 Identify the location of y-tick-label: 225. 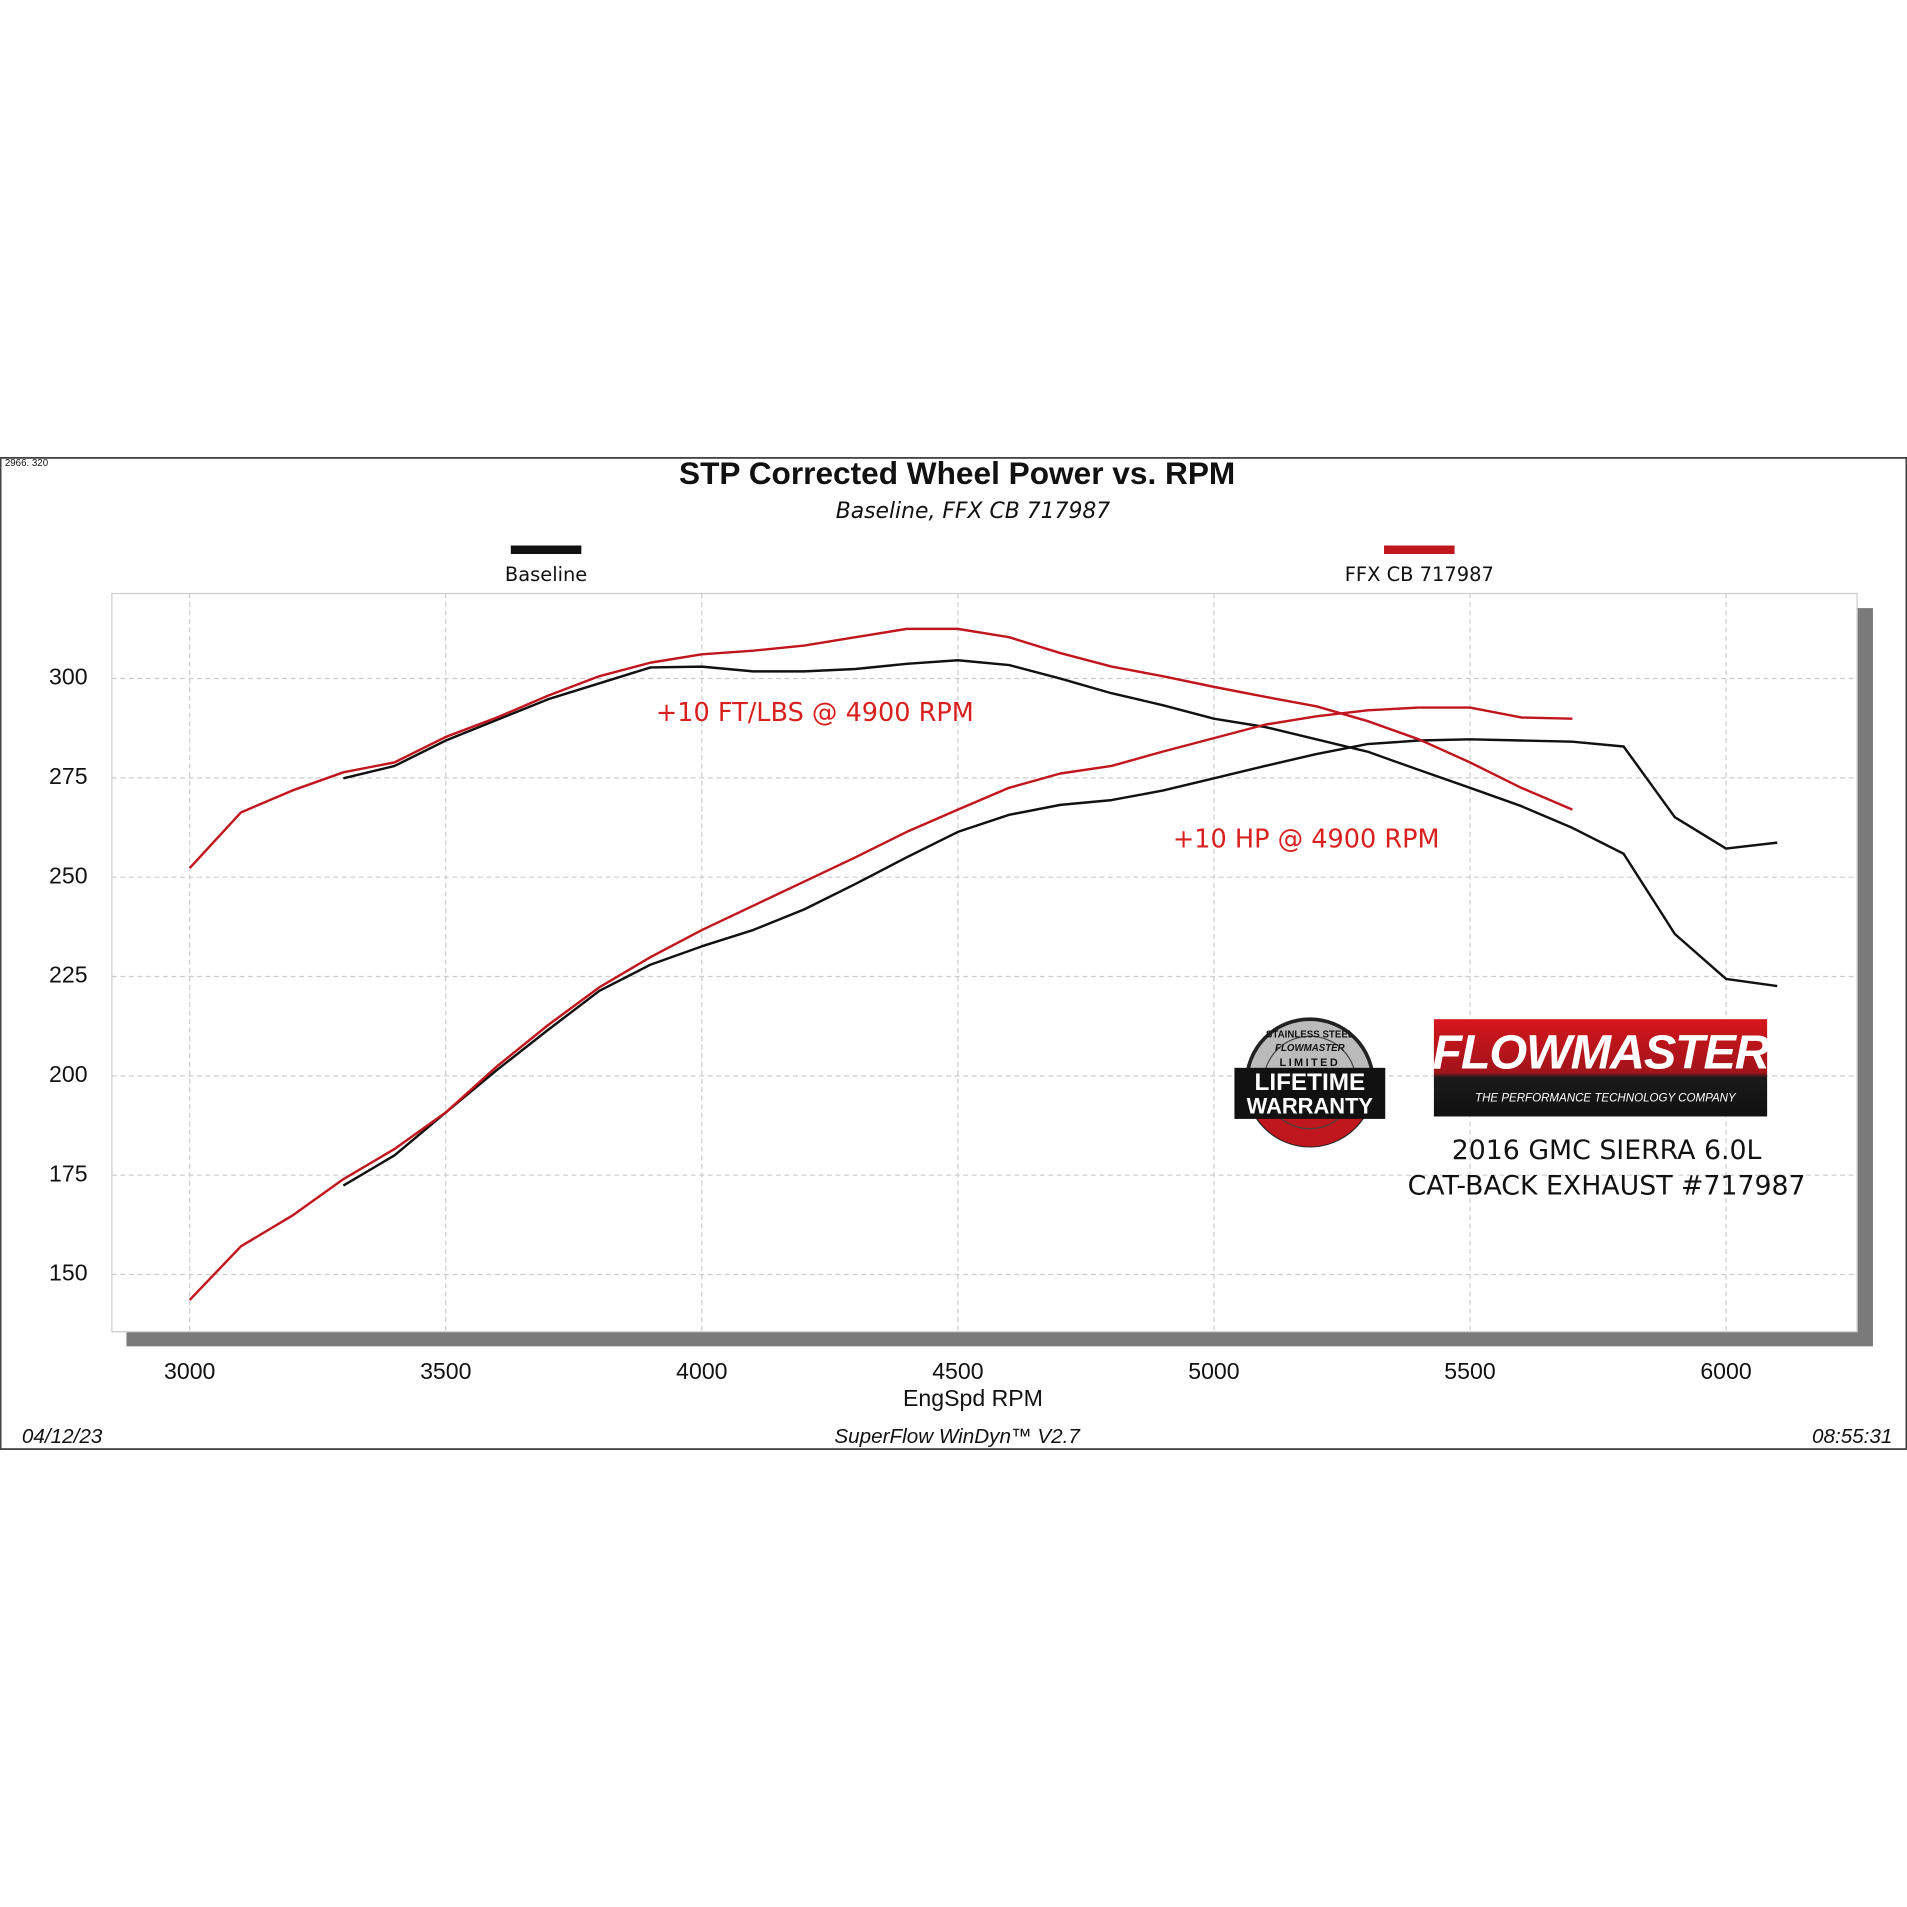
(68, 975).